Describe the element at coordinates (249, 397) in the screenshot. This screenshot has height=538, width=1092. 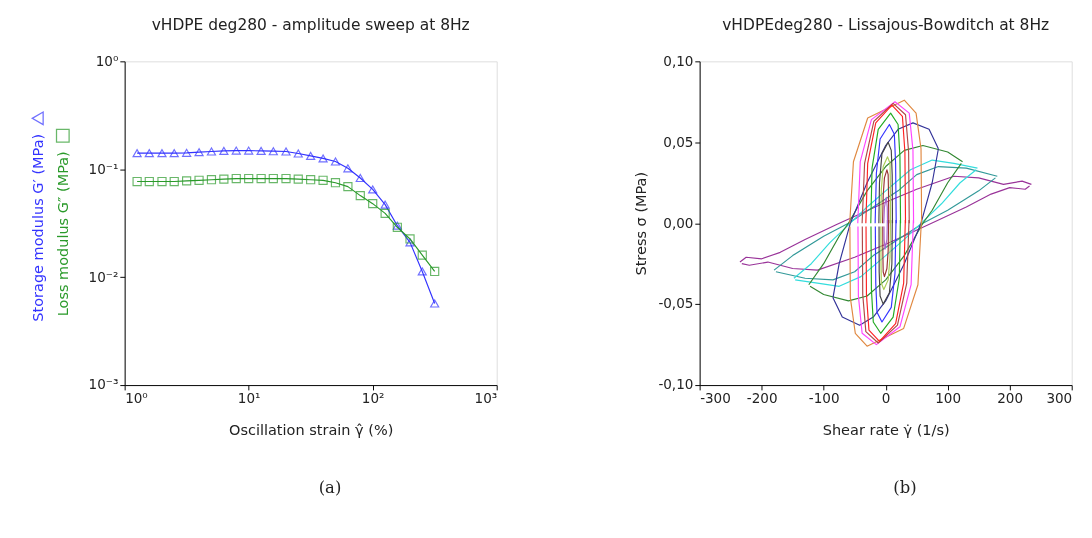
I see `x-tick-label: 10¹` at that location.